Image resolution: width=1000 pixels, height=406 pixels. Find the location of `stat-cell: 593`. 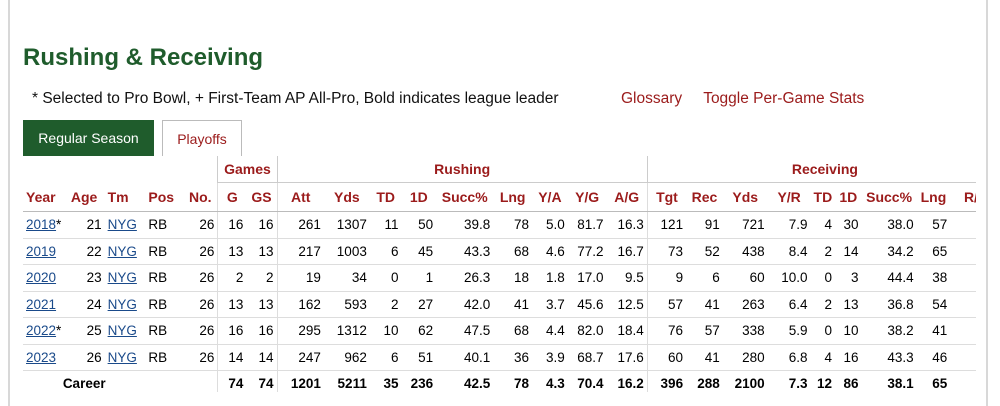

stat-cell: 593 is located at coordinates (346, 304).